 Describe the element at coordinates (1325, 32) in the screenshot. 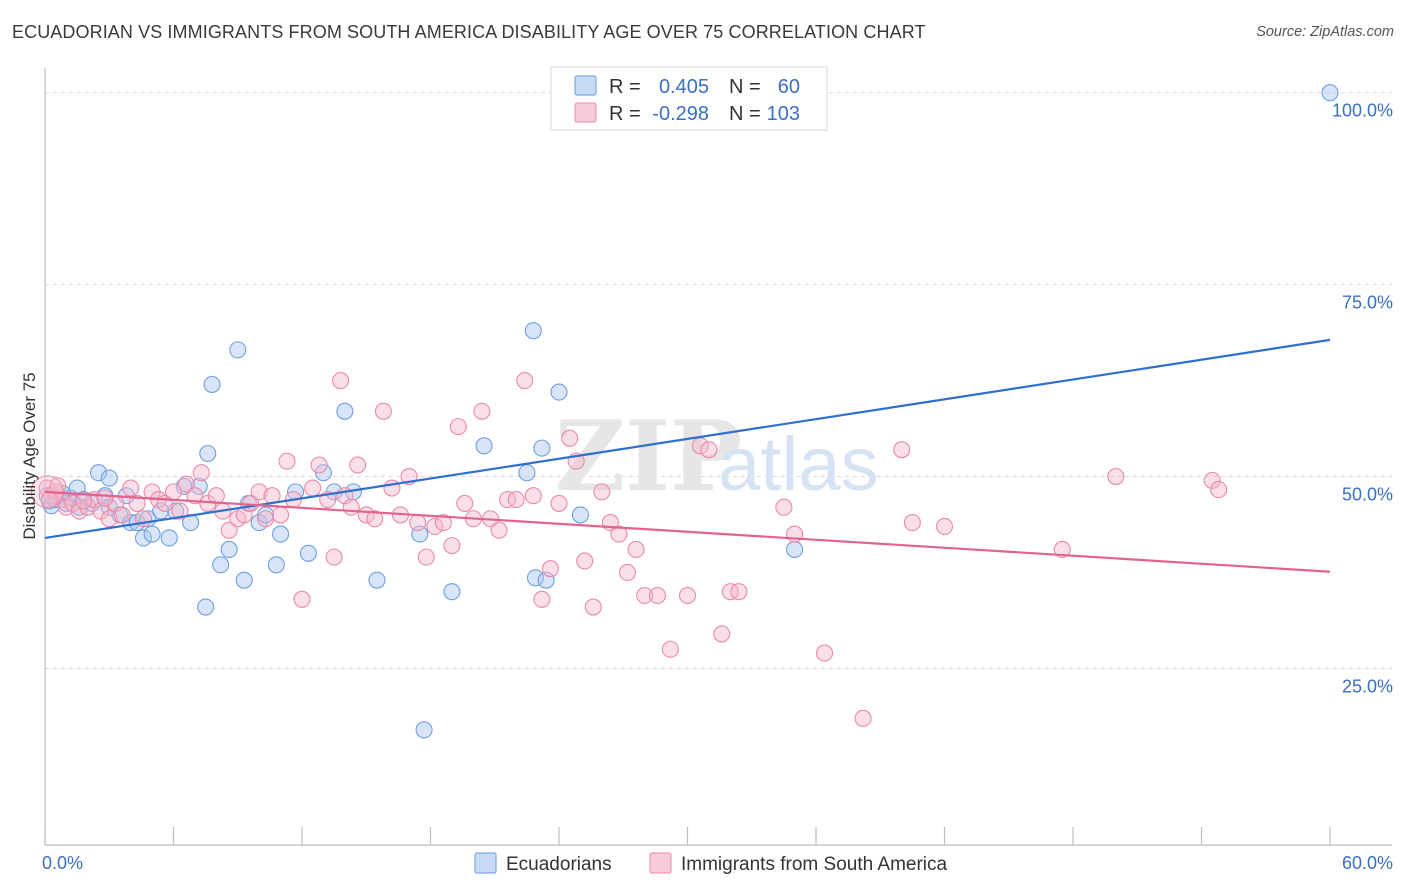

I see `source-credit: Source: ZipAtlas.com` at that location.